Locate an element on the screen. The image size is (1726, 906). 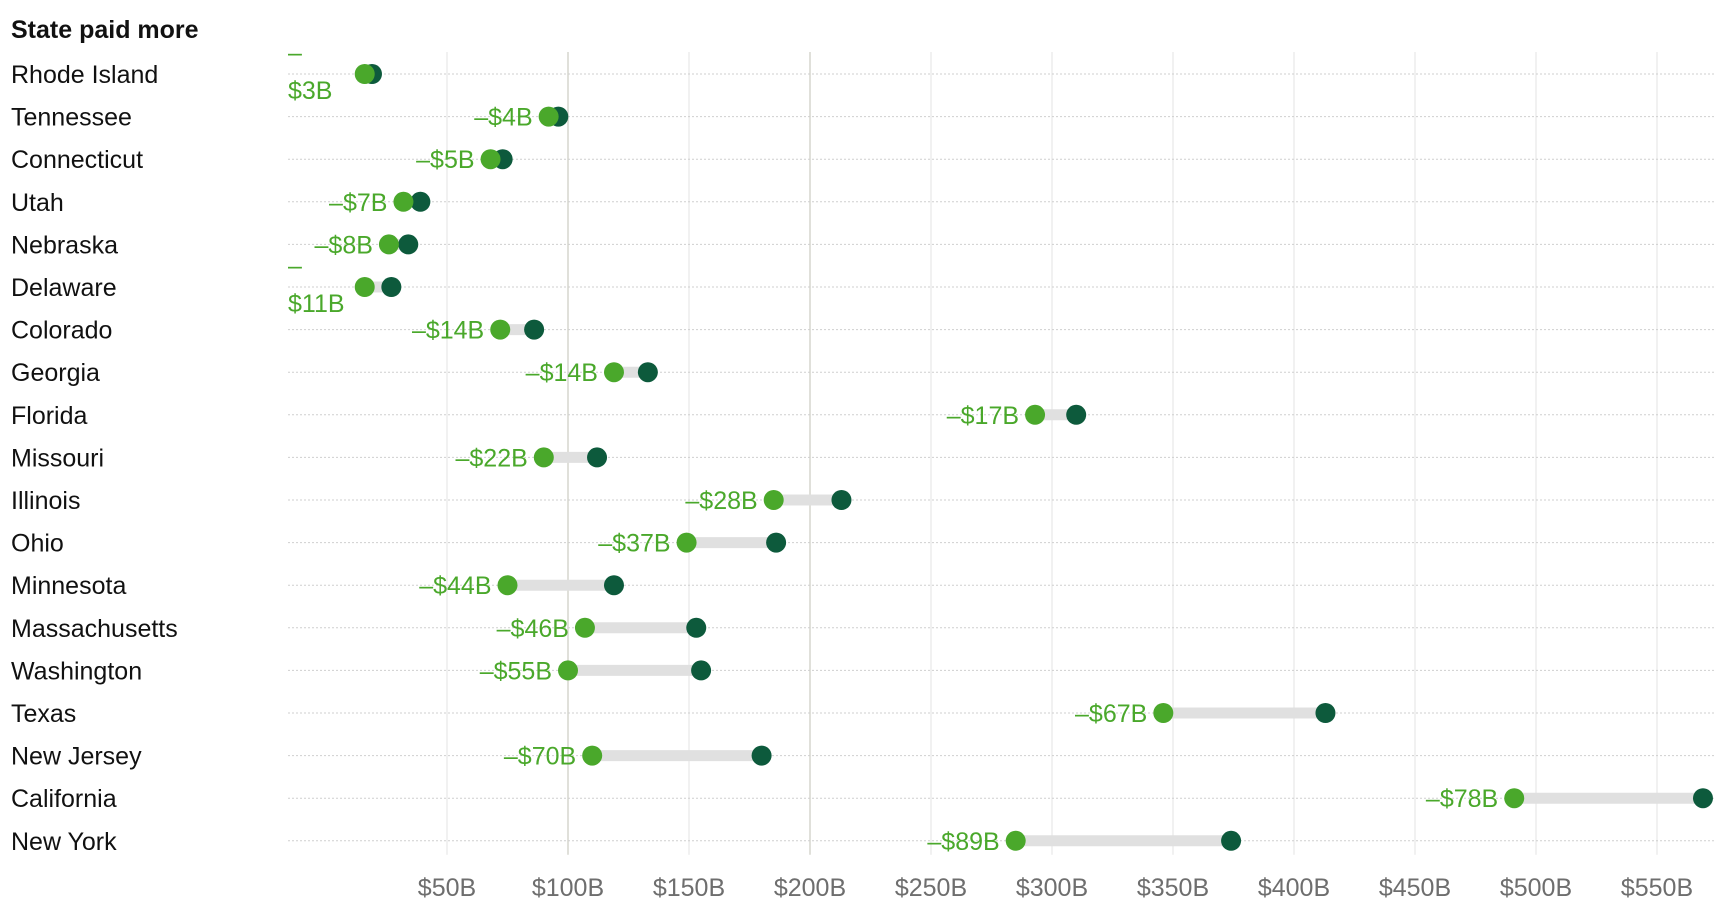
difference-label: –$46B is located at coordinates (533, 629).